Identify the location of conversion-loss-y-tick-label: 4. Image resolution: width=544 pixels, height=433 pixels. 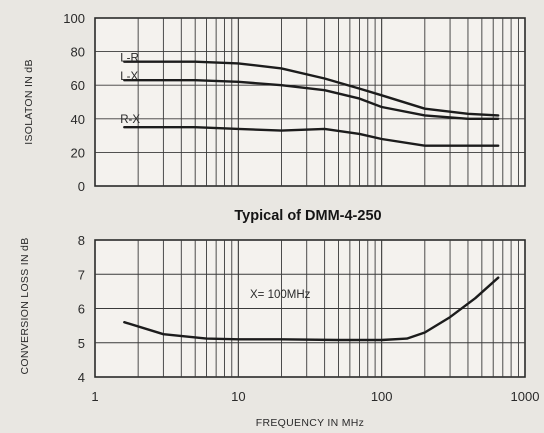
(81, 377).